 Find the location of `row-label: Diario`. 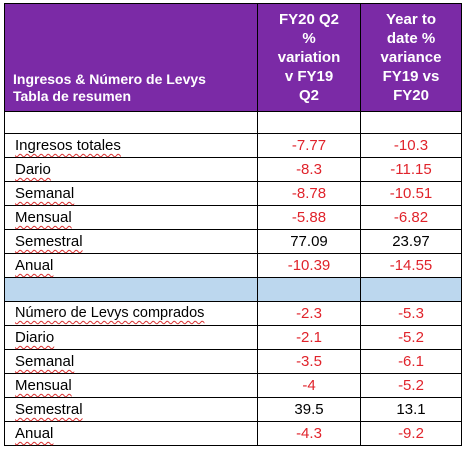

row-label: Diario is located at coordinates (131, 337).